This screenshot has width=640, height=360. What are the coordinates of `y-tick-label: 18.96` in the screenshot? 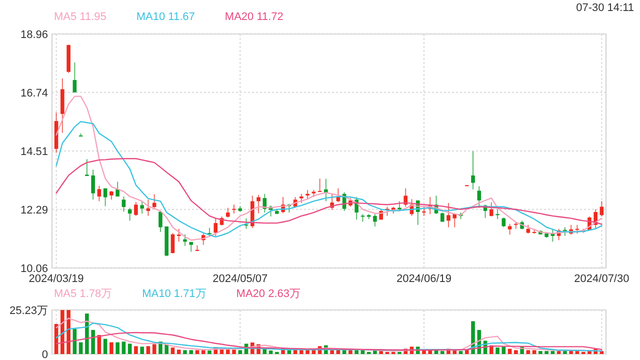 It's located at (34, 35).